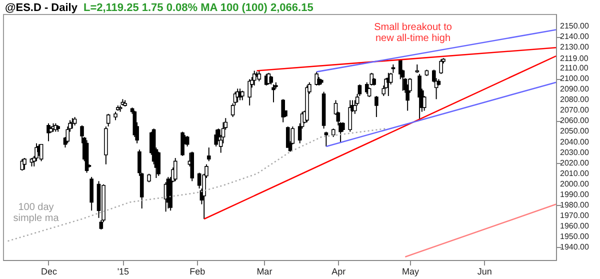  I want to click on y-tick-label: 2000.00, so click(575, 183).